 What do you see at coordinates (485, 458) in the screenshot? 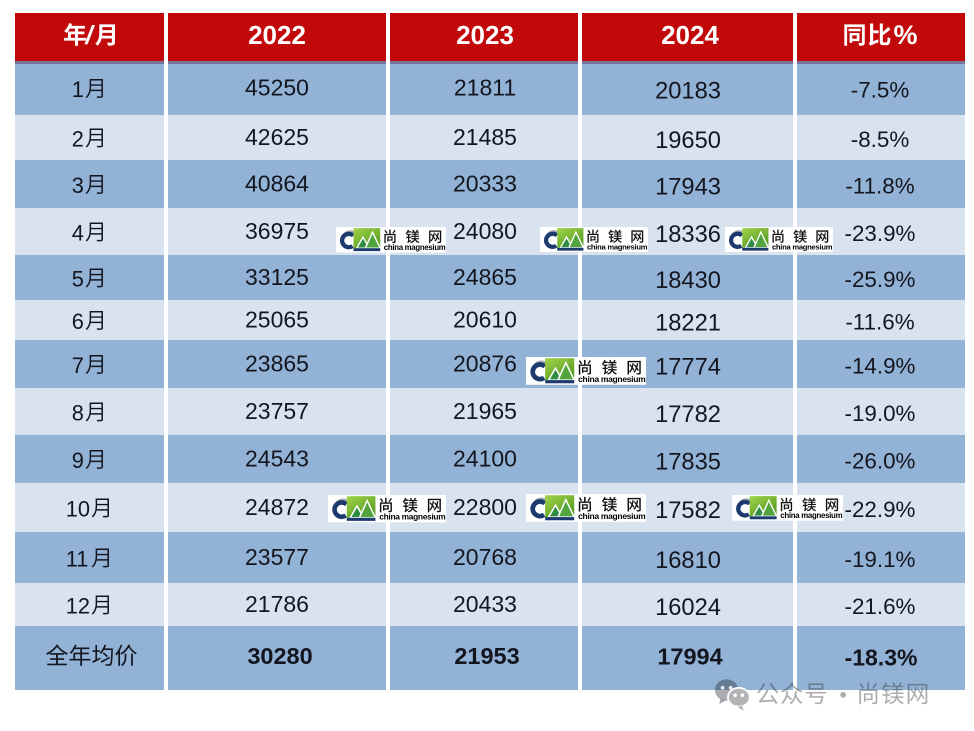
I see `svg-text: 24100` at bounding box center [485, 458].